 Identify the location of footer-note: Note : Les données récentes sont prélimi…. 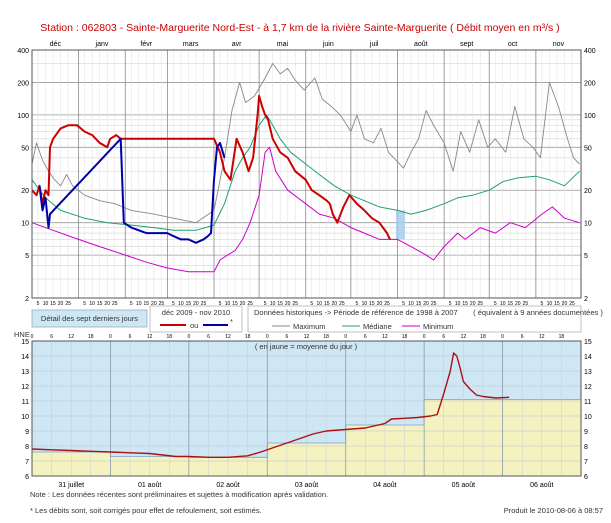
(179, 494).